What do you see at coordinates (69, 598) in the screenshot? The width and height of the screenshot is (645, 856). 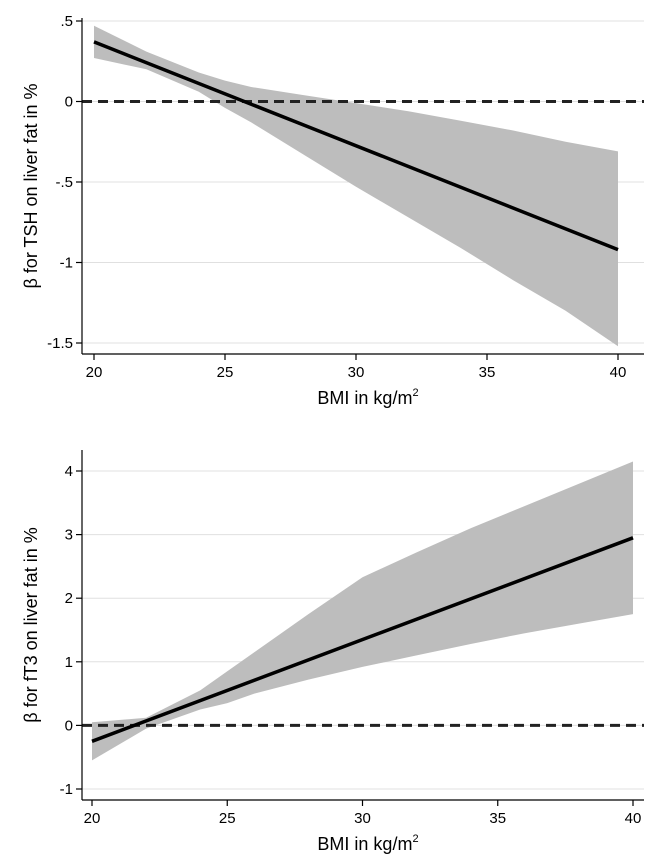 I see `y-tick-label: 2` at bounding box center [69, 598].